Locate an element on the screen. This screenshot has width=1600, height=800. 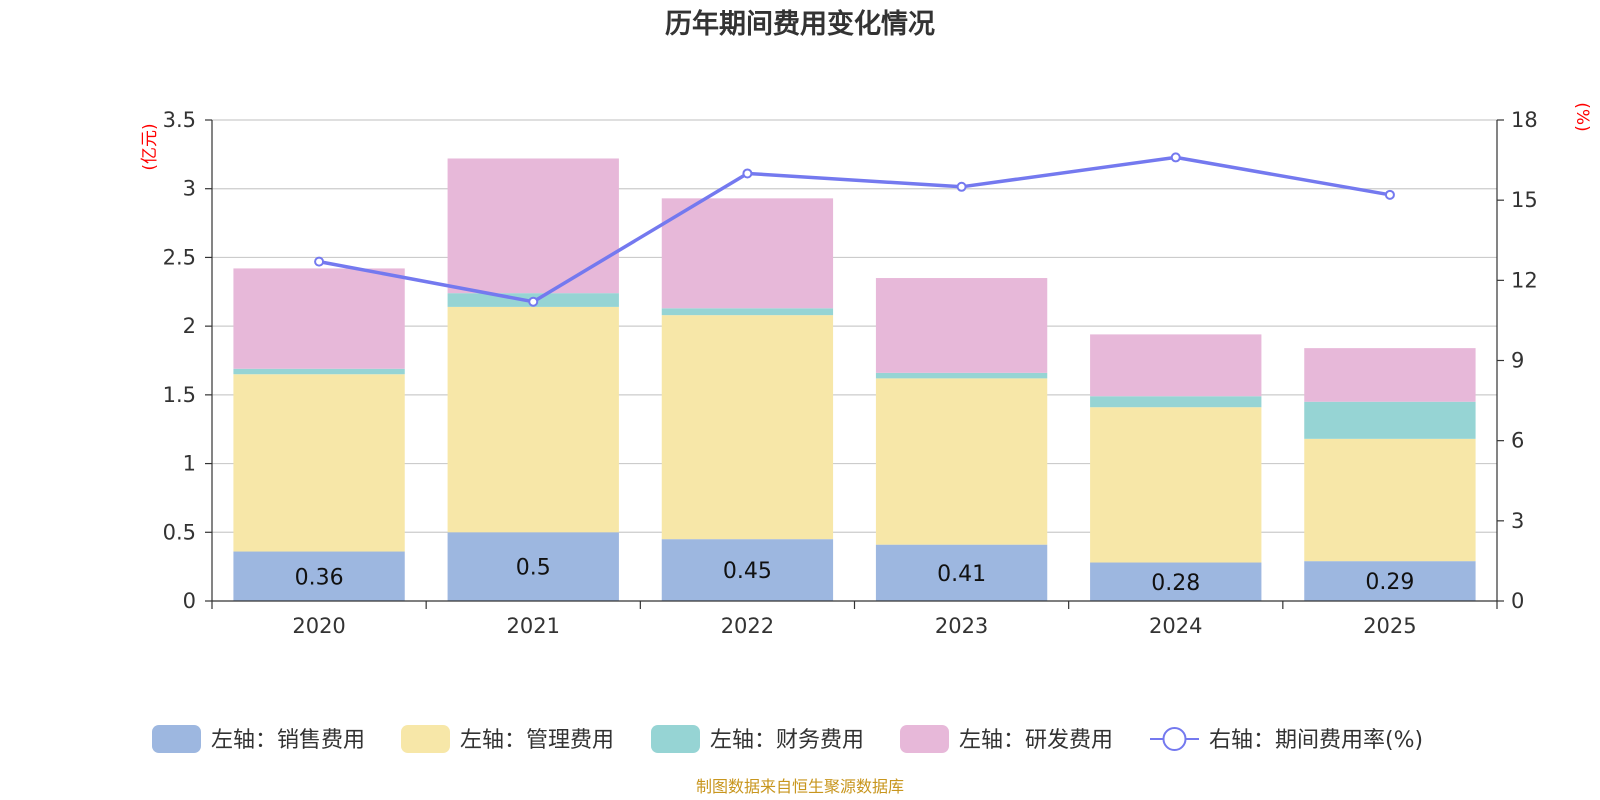
bar-data-label: 0.28 is located at coordinates (1175, 583).